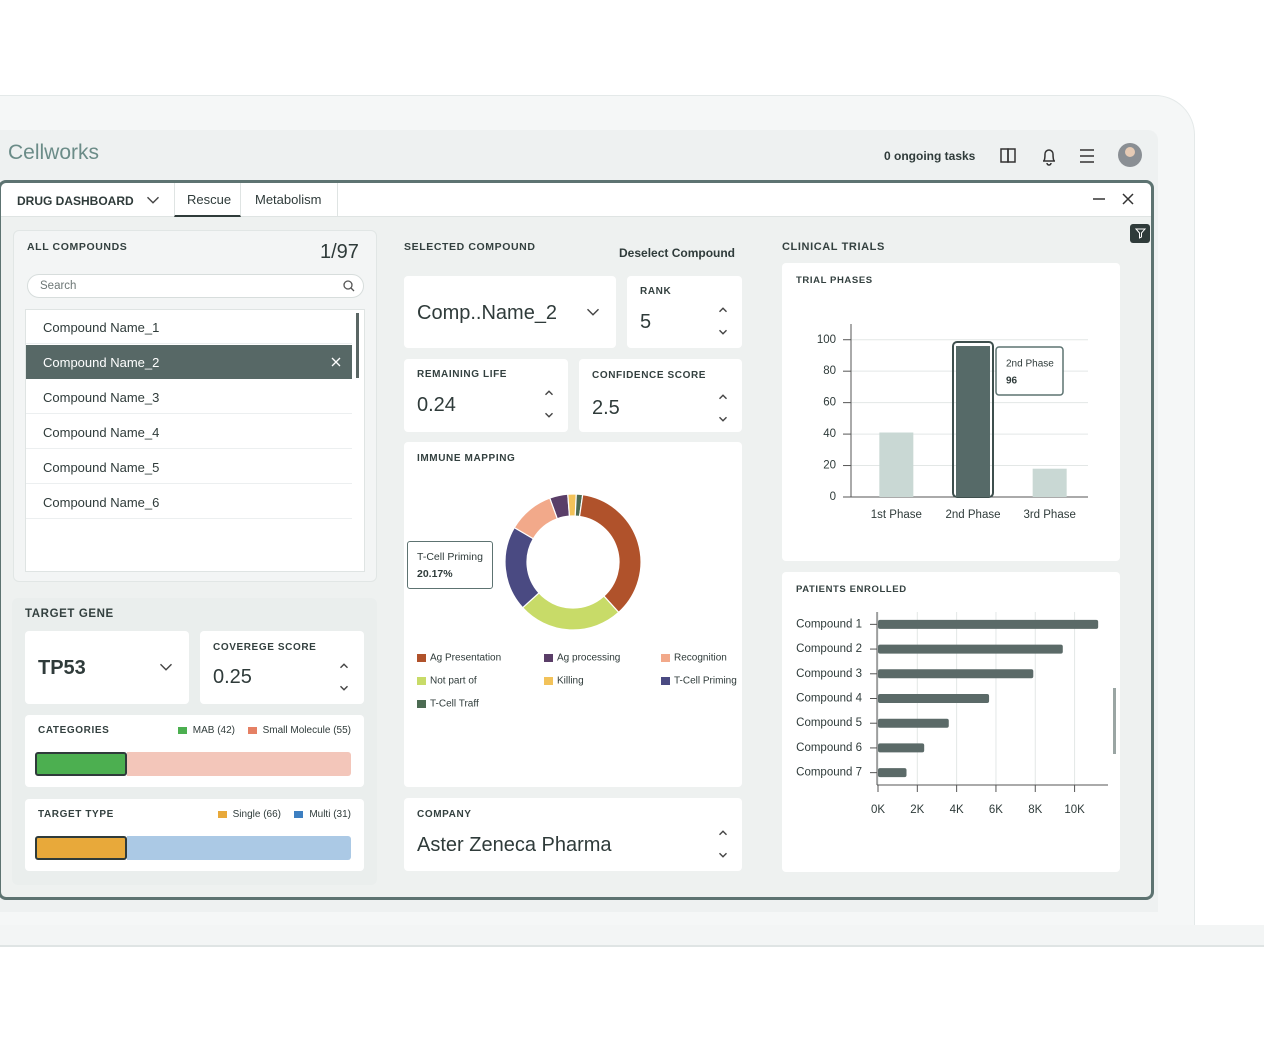 This screenshot has height=1040, width=1264. Describe the element at coordinates (462, 374) in the screenshot. I see `remaining-life-label: REMAINING LIFE` at that location.